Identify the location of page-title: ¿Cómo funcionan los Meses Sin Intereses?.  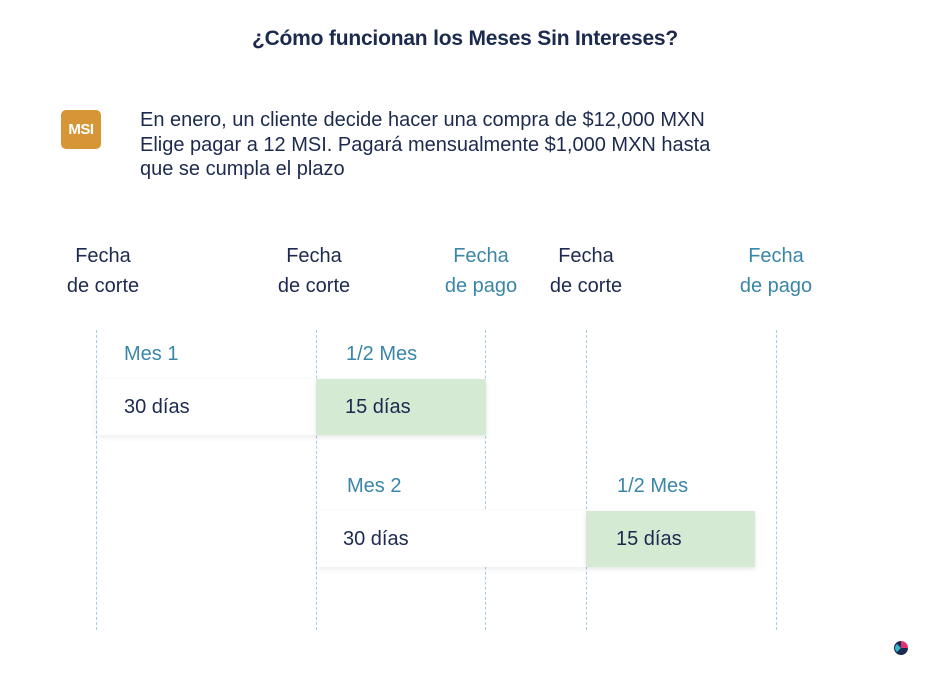
(465, 38).